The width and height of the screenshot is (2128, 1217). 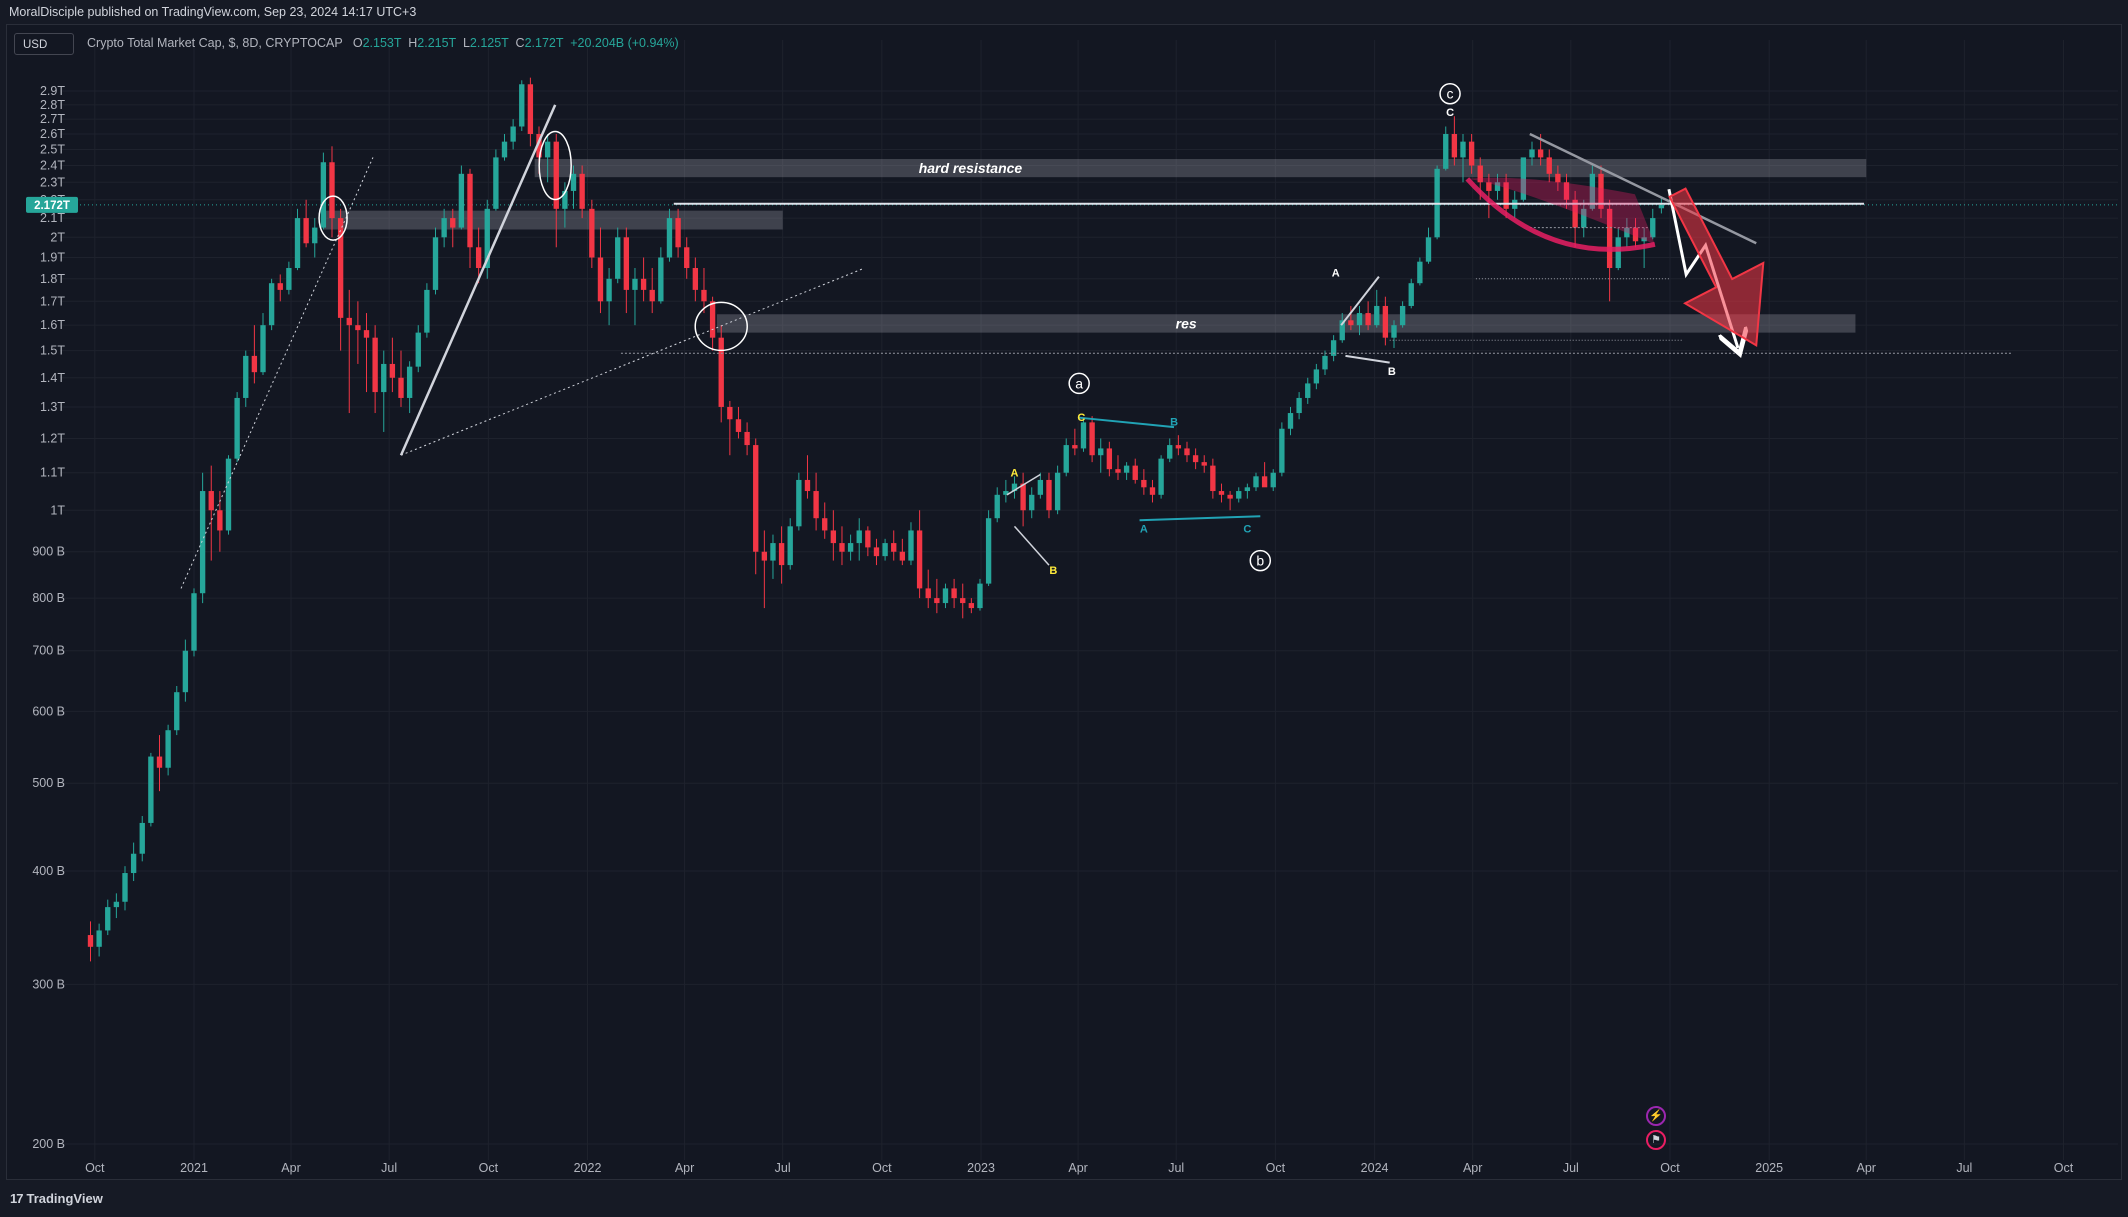 I want to click on circle-marker, so click(x=721, y=326).